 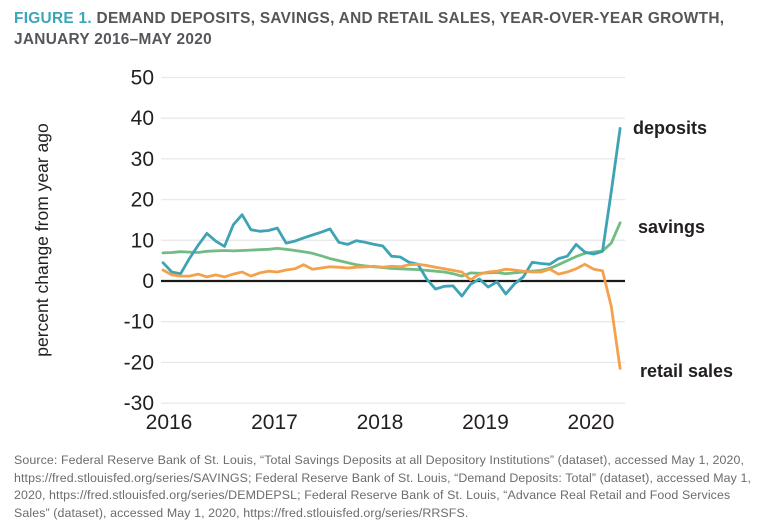 What do you see at coordinates (686, 371) in the screenshot?
I see `retail-sales-label: retail sales` at bounding box center [686, 371].